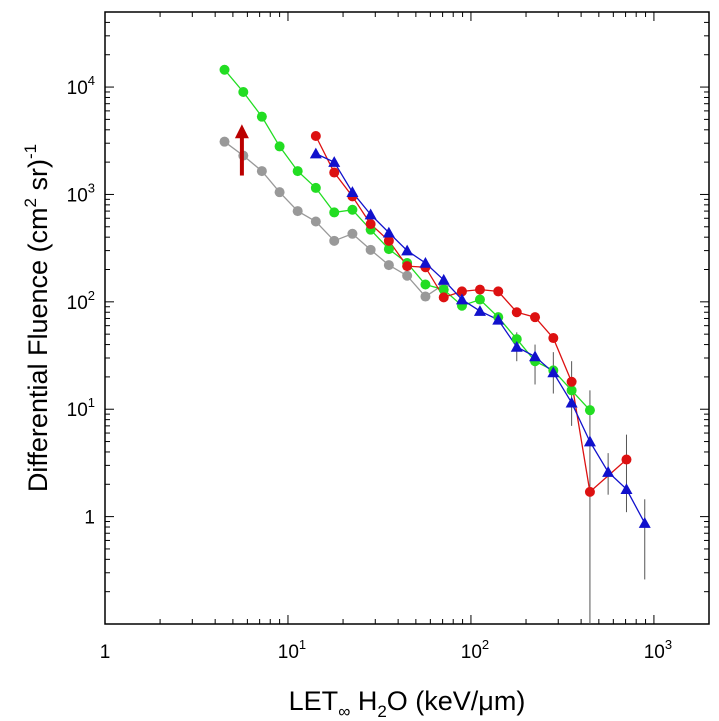 The height and width of the screenshot is (721, 719). I want to click on x-axis-title: LET∞ H2O (keV/μm), so click(407, 703).